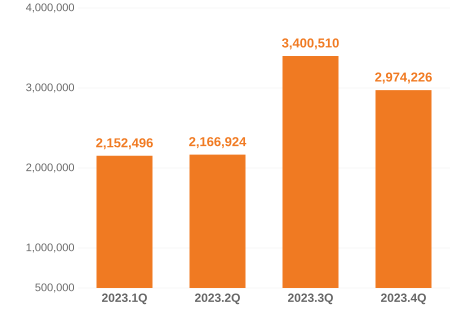 This screenshot has height=326, width=457. What do you see at coordinates (50, 88) in the screenshot?
I see `y-tick-label: 3,000,000` at bounding box center [50, 88].